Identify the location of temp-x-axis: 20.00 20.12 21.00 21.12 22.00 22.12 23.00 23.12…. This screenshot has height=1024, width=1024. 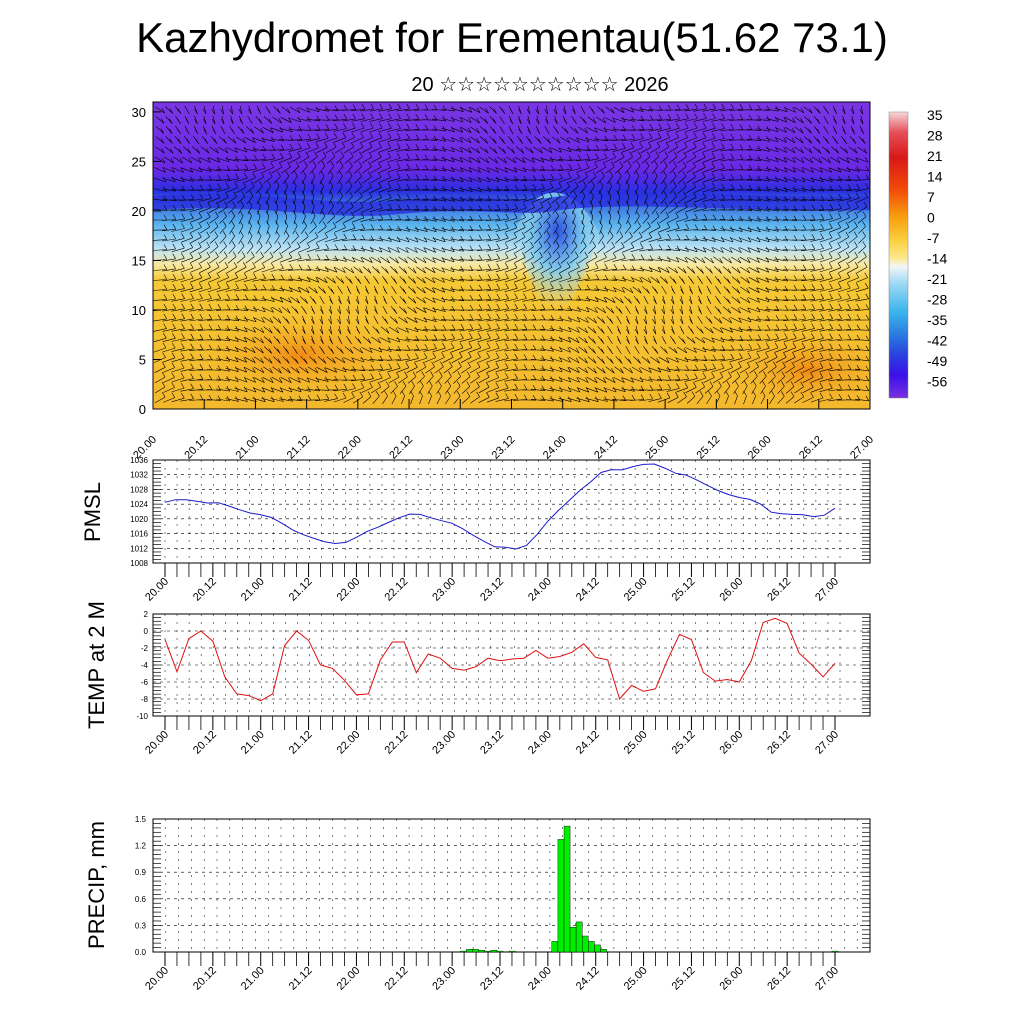
(492, 736).